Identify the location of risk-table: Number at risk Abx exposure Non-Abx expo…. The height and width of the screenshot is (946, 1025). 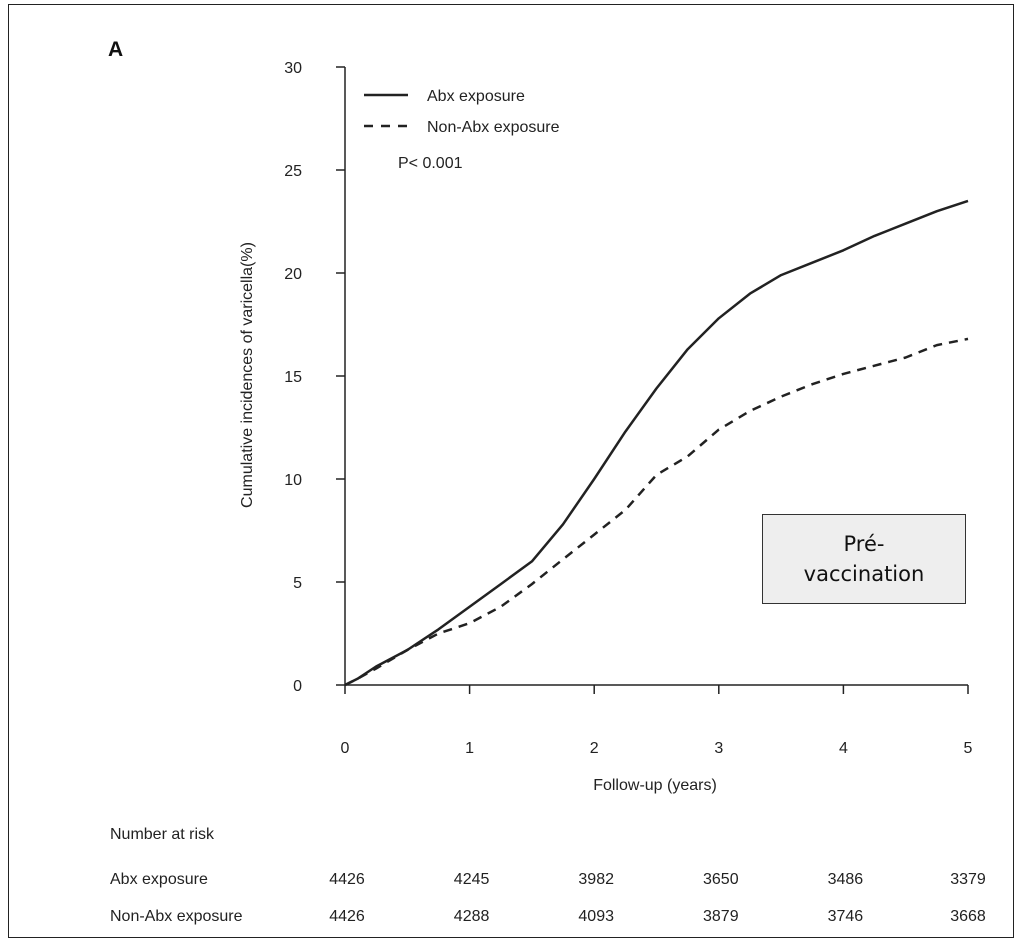
(548, 875).